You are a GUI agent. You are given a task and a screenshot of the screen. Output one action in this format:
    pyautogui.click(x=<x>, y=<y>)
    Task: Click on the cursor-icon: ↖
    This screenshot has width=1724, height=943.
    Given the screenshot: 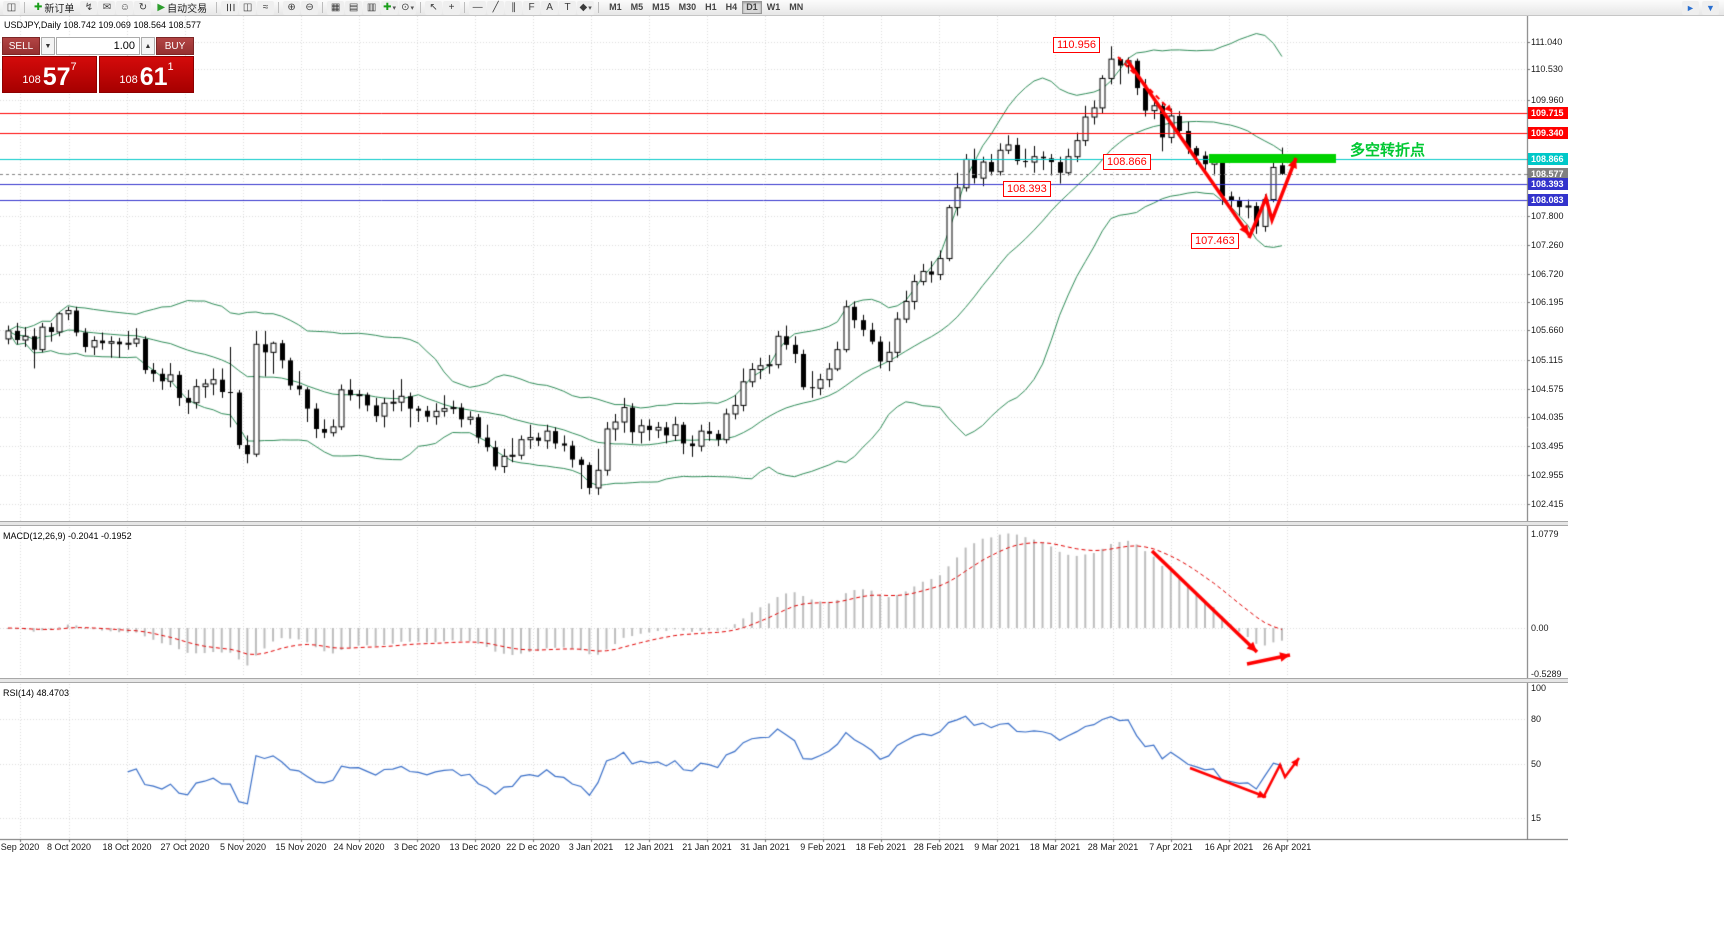 What is the action you would take?
    pyautogui.click(x=434, y=7)
    